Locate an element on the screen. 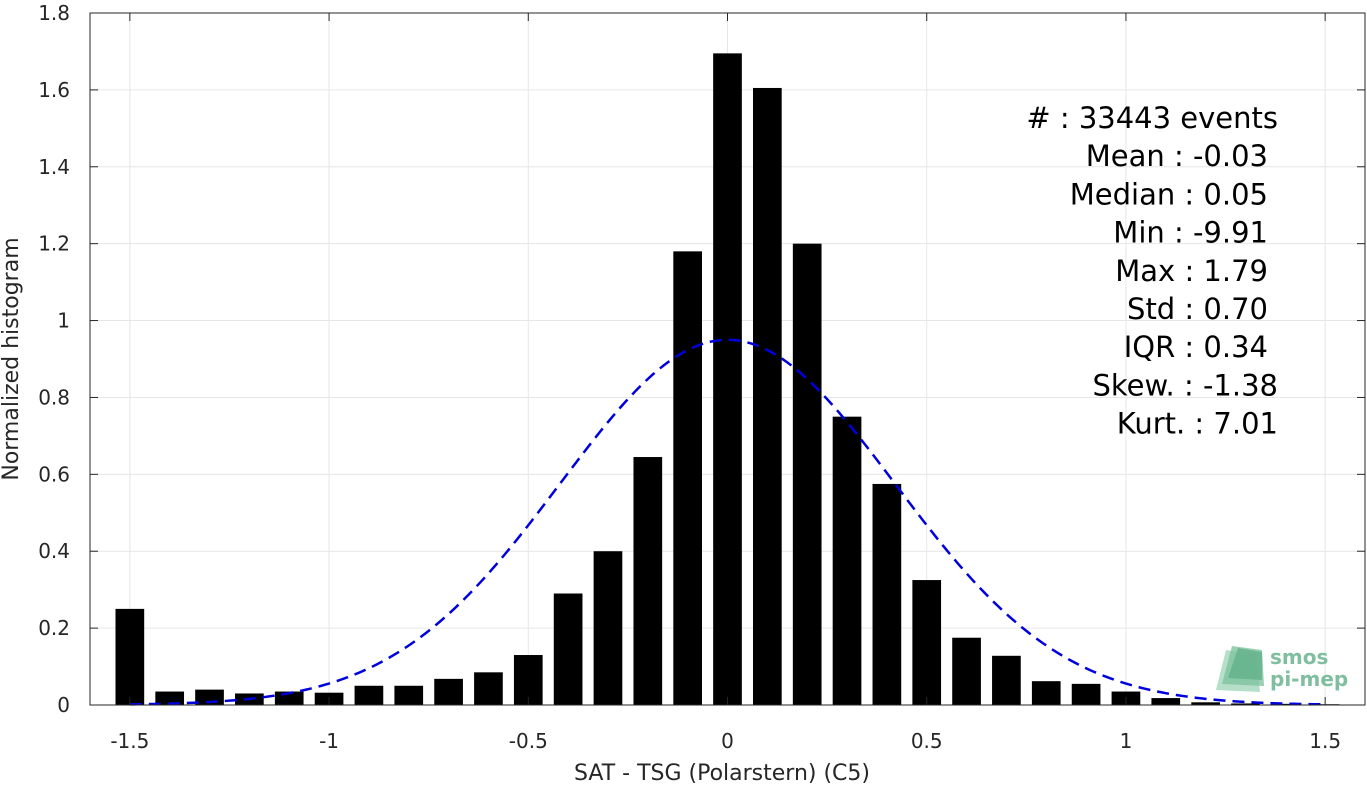 This screenshot has width=1367, height=785. y-tick-label: 1 is located at coordinates (63, 321).